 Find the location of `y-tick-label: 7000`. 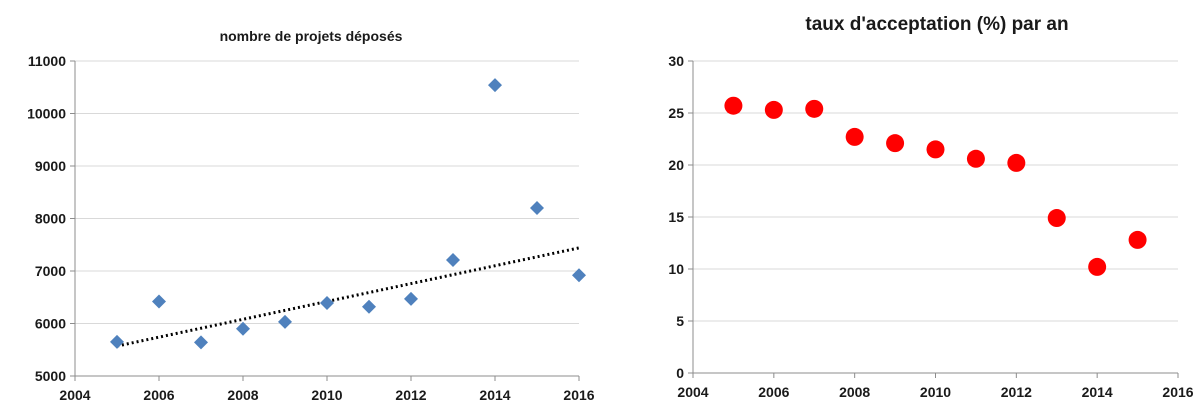

y-tick-label: 7000 is located at coordinates (50, 271).